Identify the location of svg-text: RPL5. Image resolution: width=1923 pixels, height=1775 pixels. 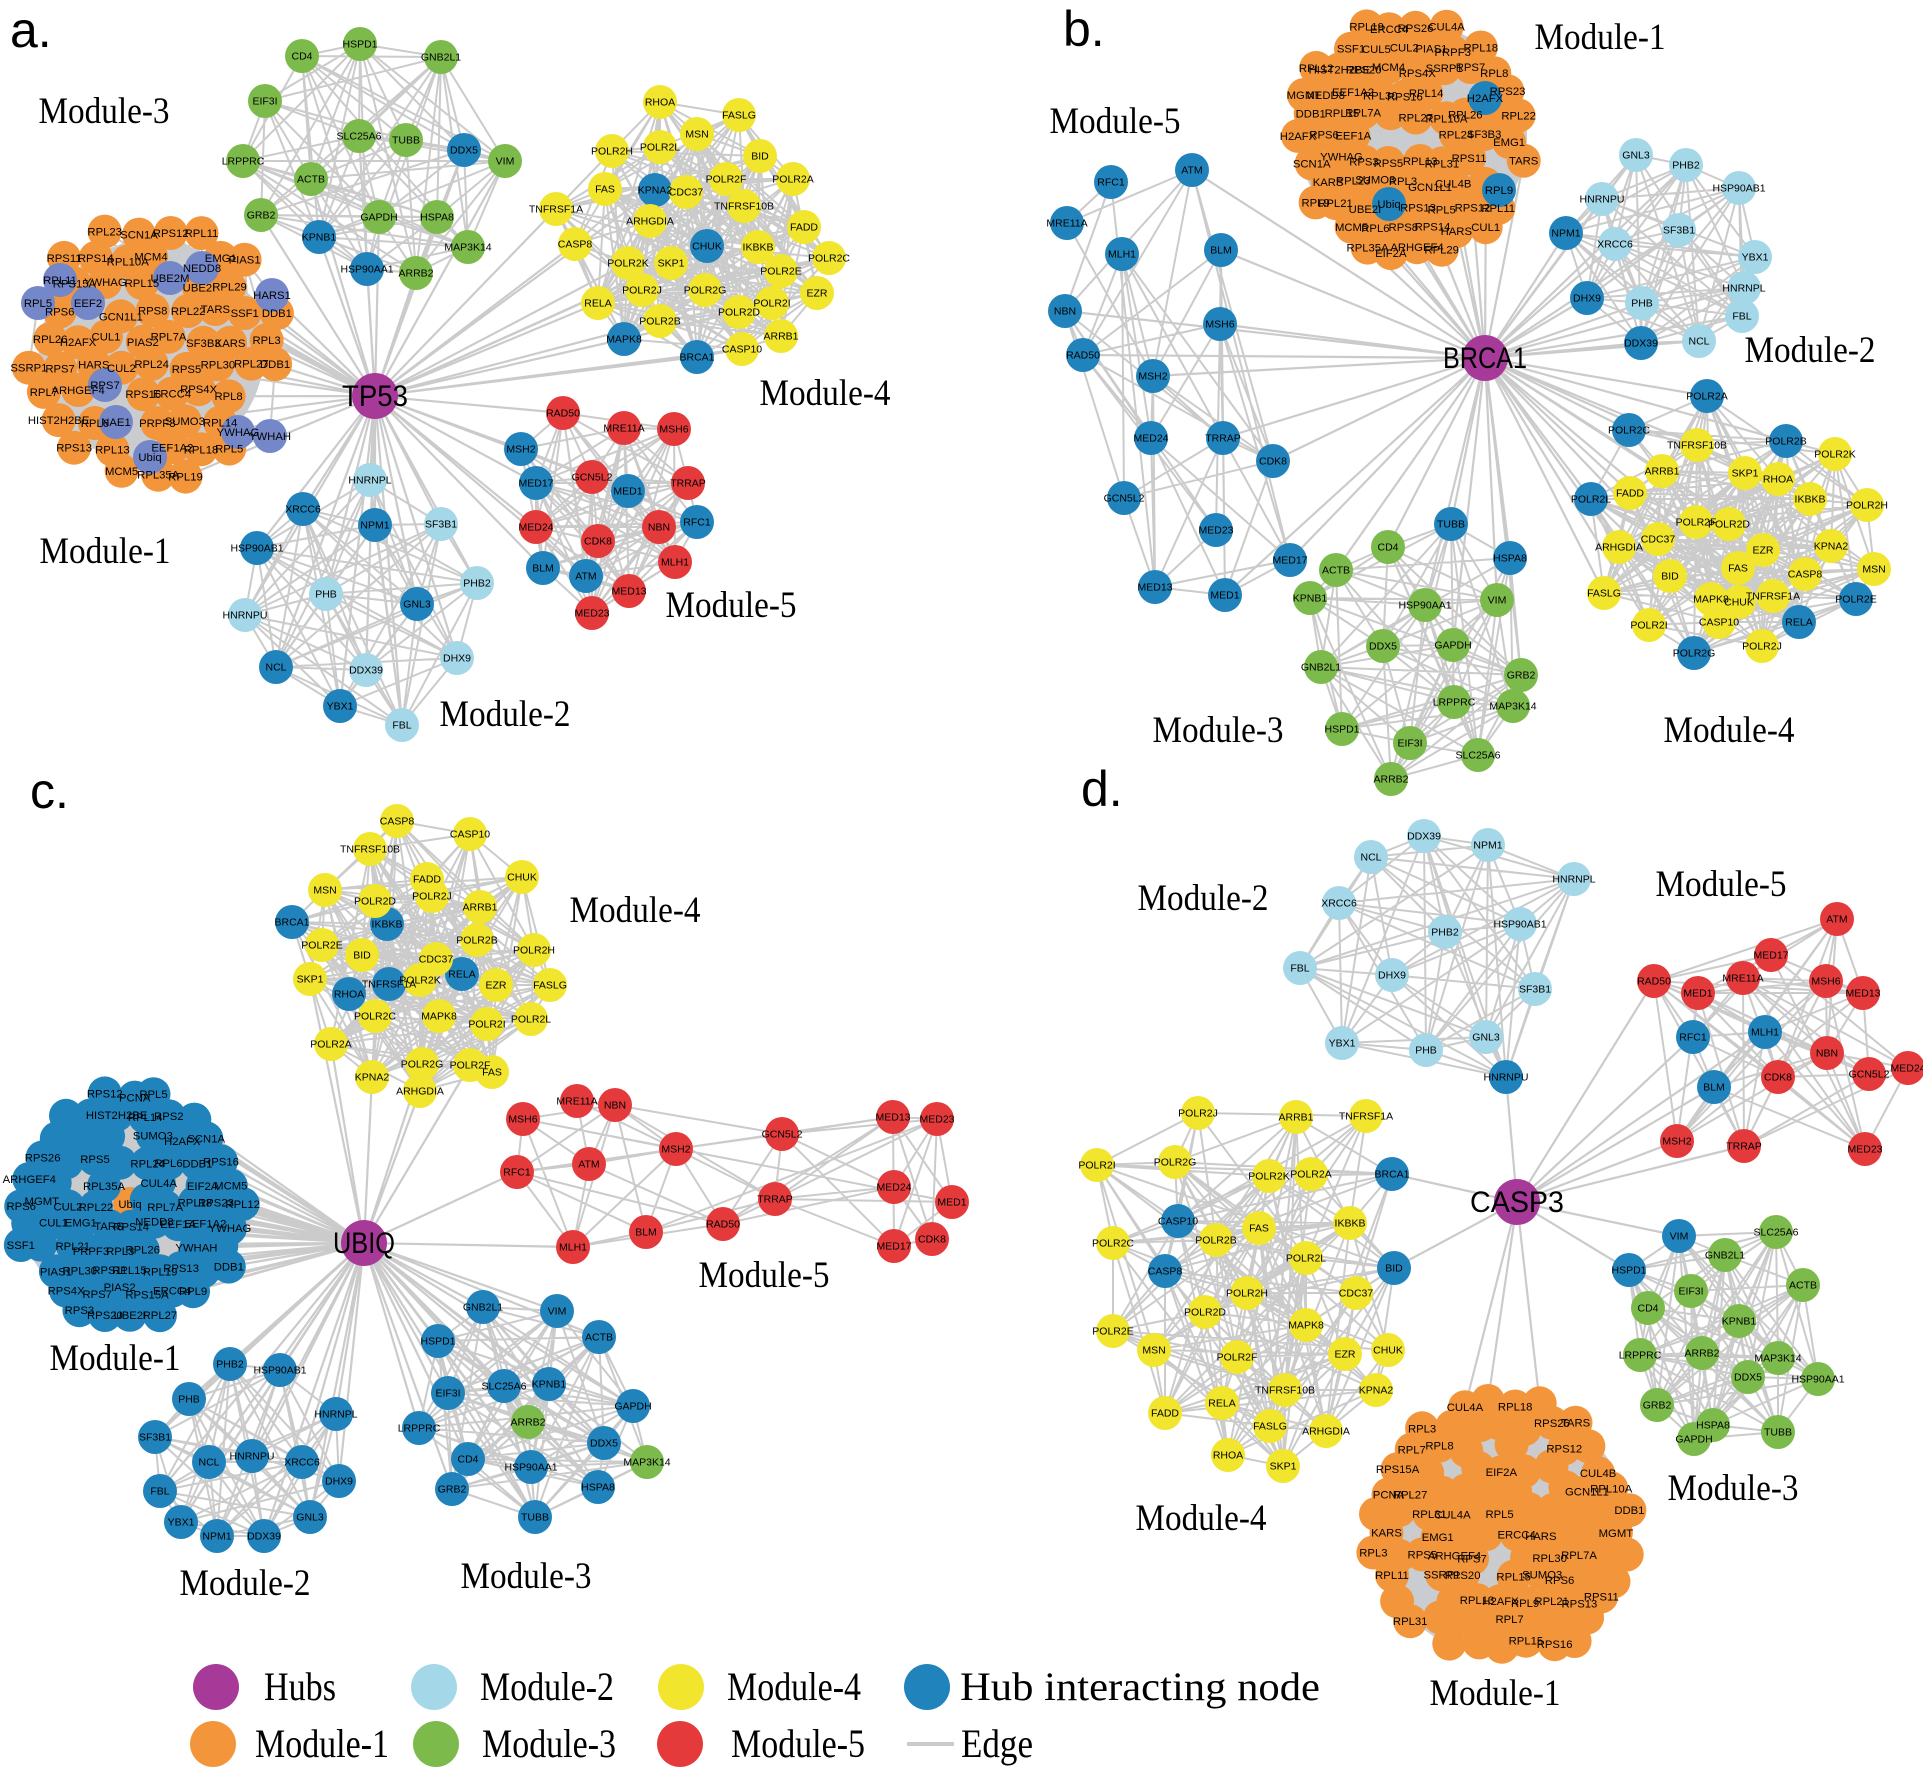
(38, 304).